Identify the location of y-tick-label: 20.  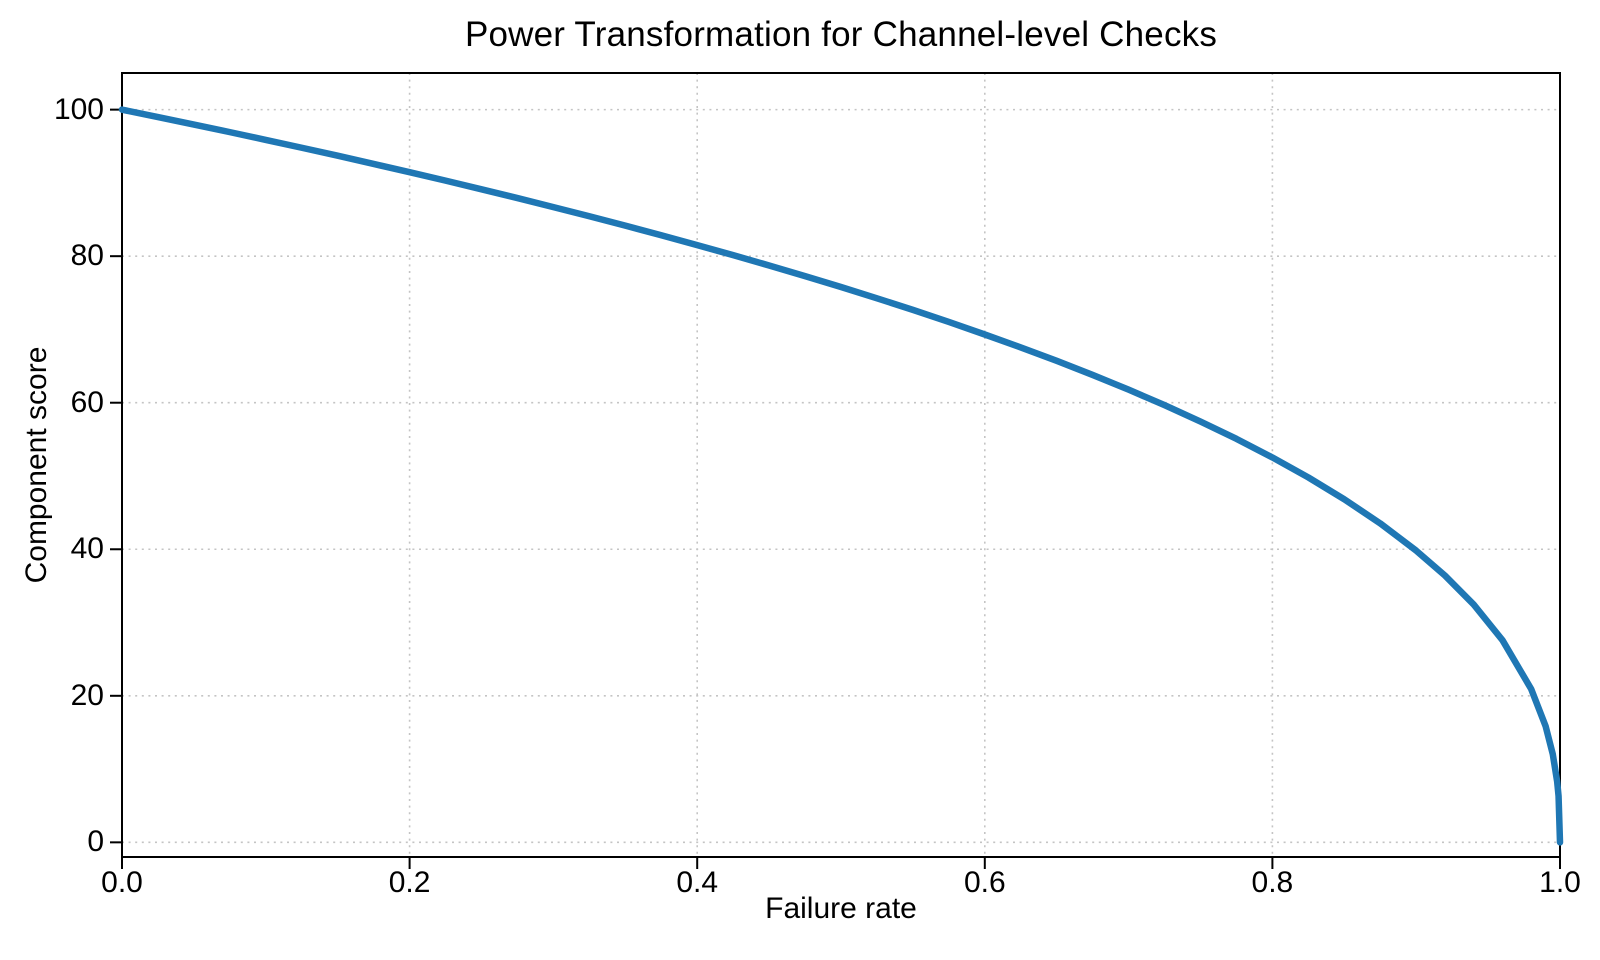
(87, 695).